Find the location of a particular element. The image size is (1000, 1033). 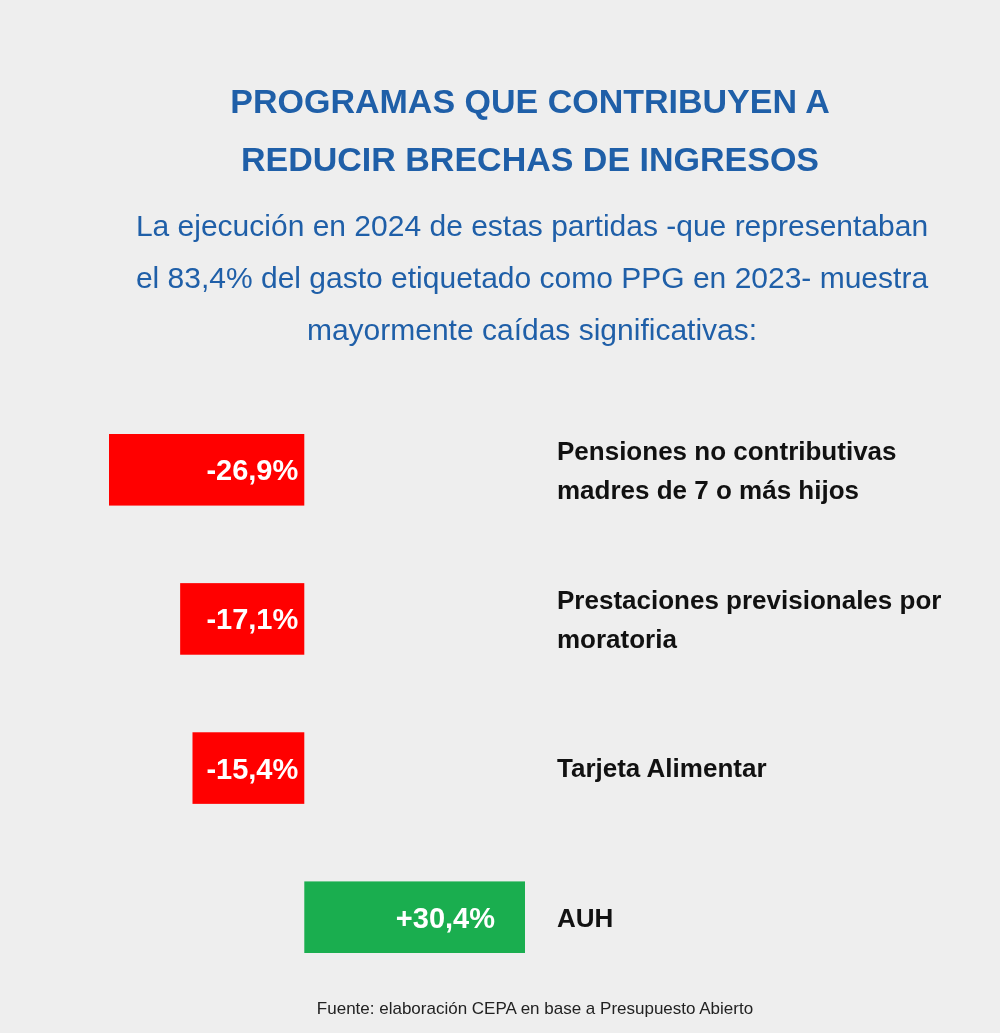

y-tick-label: Pensiones no contributivas madres de 7 o más hijos is located at coordinates (727, 470).